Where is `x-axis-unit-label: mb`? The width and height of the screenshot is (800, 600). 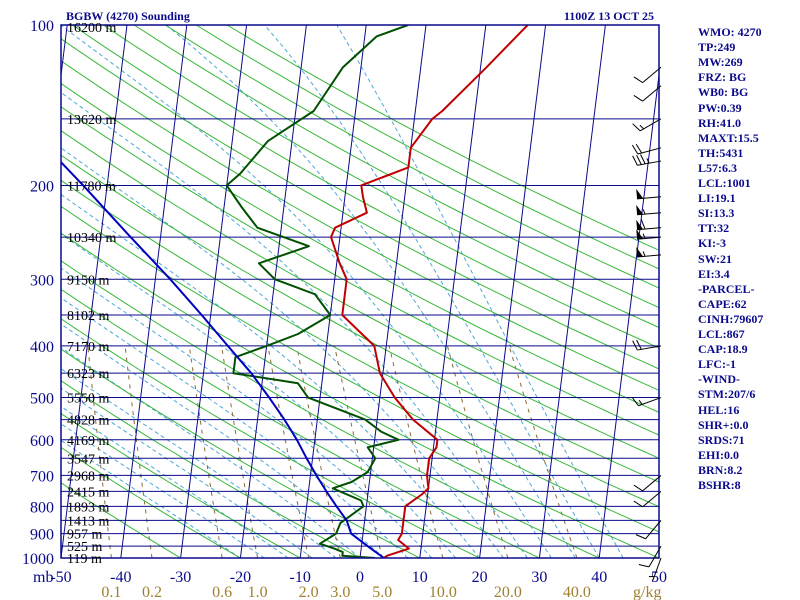 x-axis-unit-label: mb is located at coordinates (43, 577).